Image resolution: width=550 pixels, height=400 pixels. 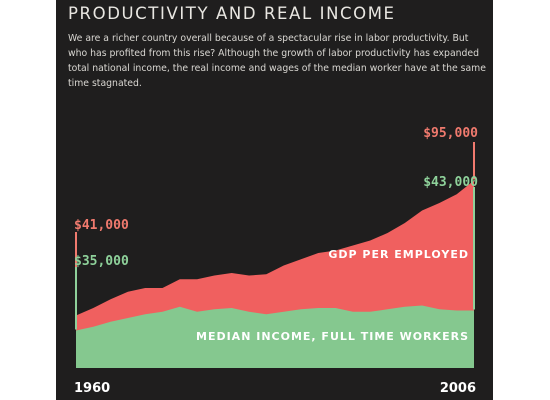 I want to click on chart-title: PRODUCTIVITY AND REAL INCOME, so click(x=232, y=13).